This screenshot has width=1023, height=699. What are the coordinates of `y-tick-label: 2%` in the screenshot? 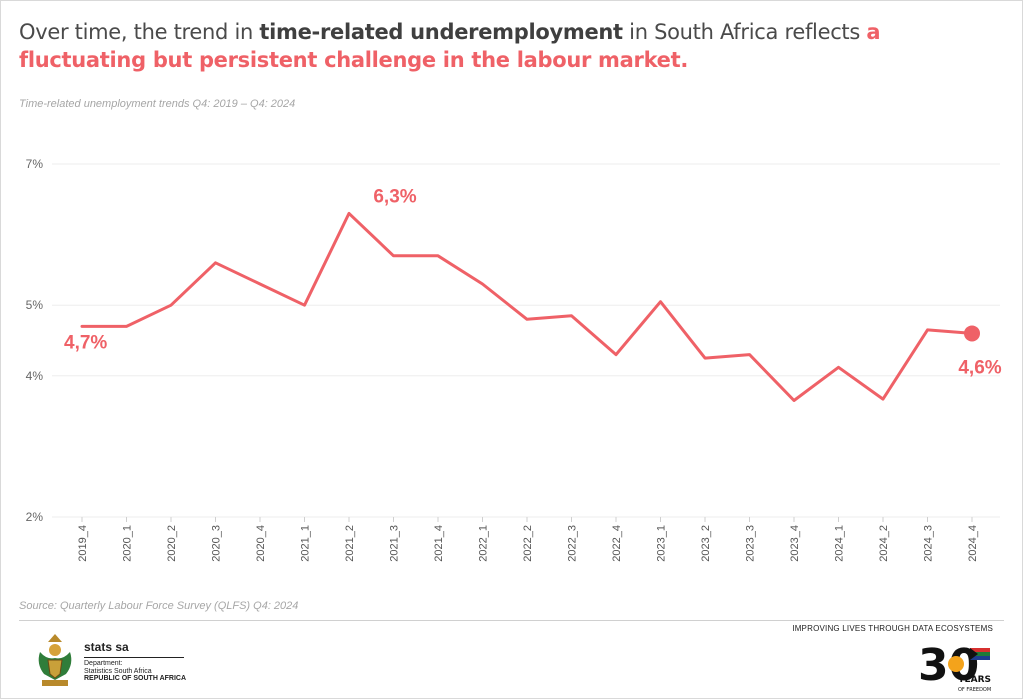 It's located at (35, 517).